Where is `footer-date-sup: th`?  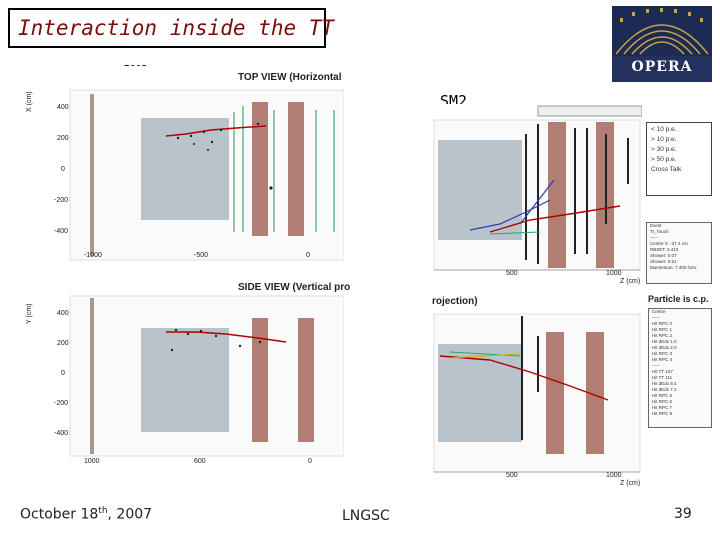
footer-date-sup: th is located at coordinates (103, 511).